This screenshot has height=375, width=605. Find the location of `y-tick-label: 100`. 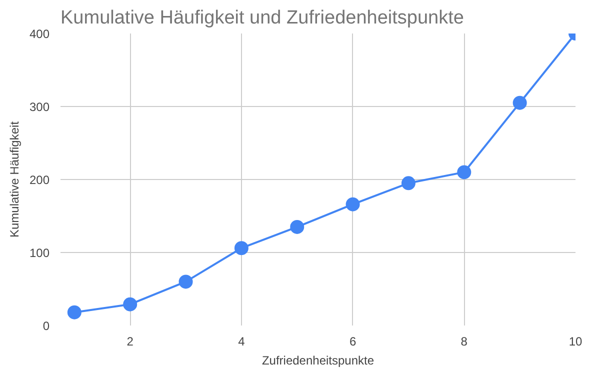

y-tick-label: 100 is located at coordinates (39, 253).